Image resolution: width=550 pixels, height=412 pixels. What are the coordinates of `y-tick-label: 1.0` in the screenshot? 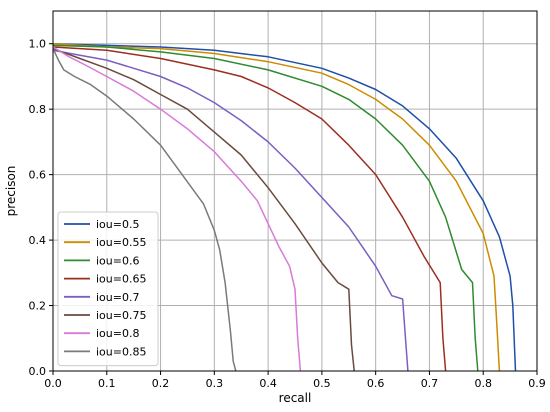 It's located at (38, 44).